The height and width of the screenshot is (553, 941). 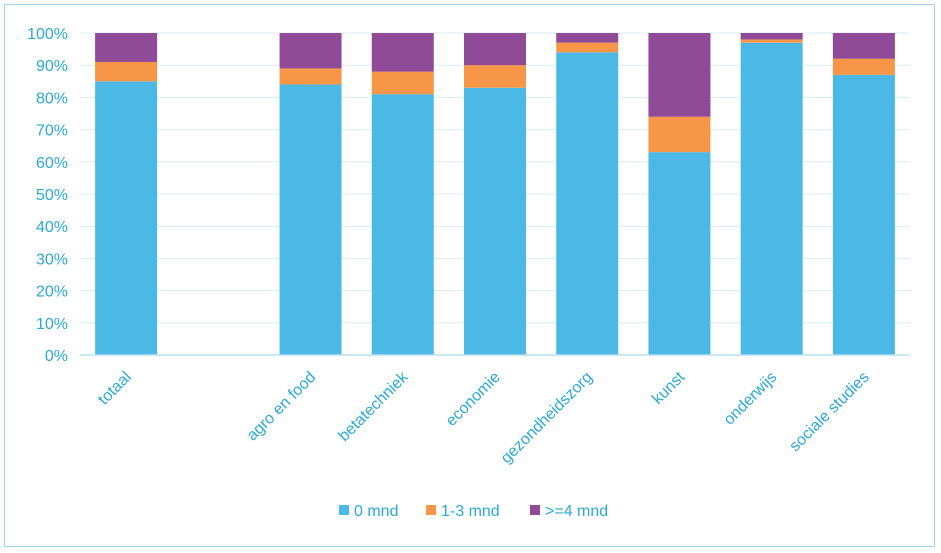 I want to click on y-tick-label: 80%, so click(x=52, y=98).